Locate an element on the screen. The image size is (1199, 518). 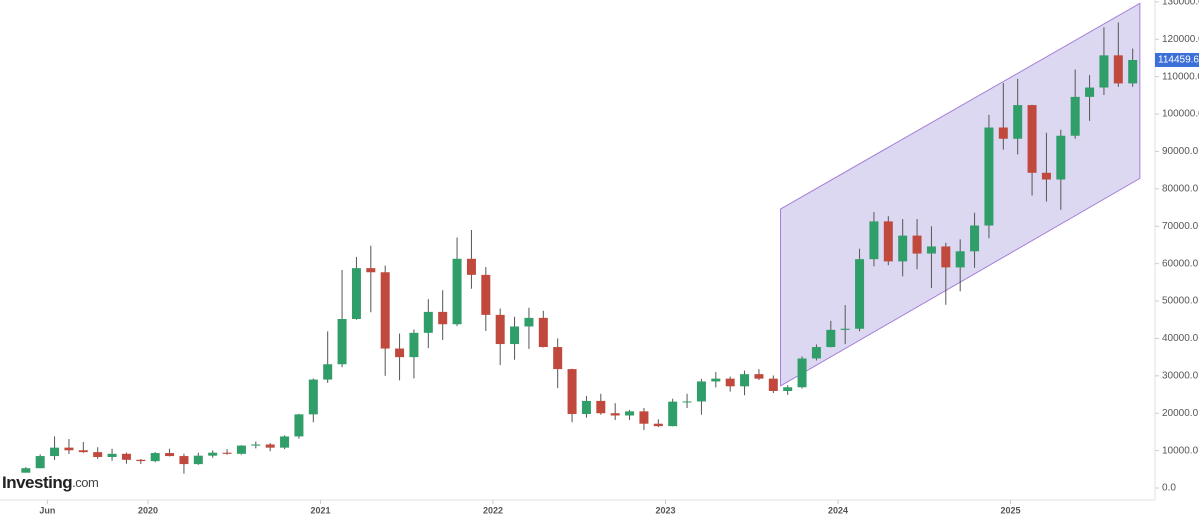
last-price-label: 114459.6 is located at coordinates (1178, 60).